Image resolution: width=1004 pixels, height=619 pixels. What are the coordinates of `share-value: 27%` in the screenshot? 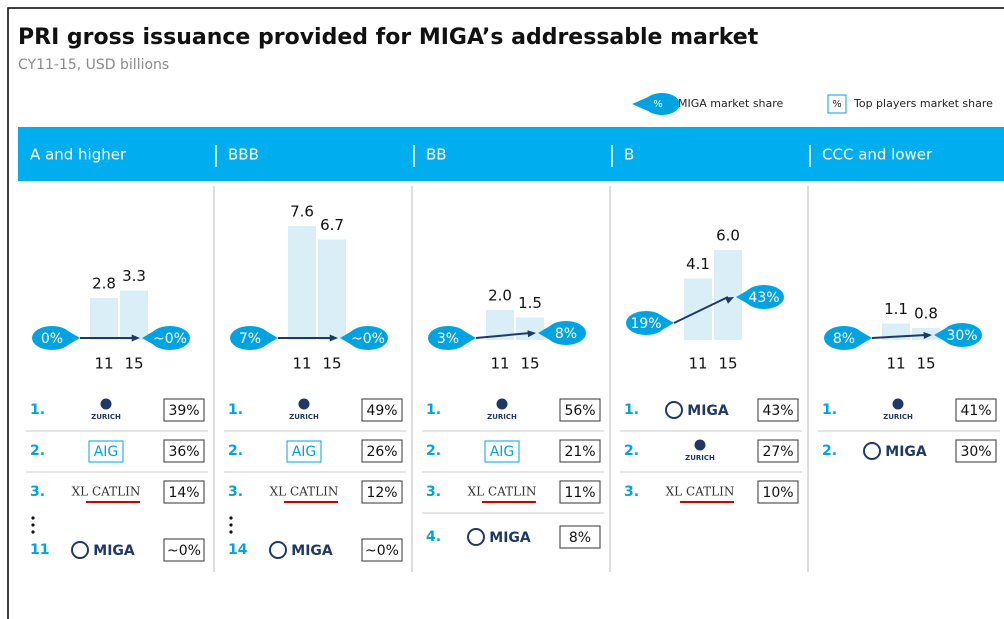 It's located at (777, 452).